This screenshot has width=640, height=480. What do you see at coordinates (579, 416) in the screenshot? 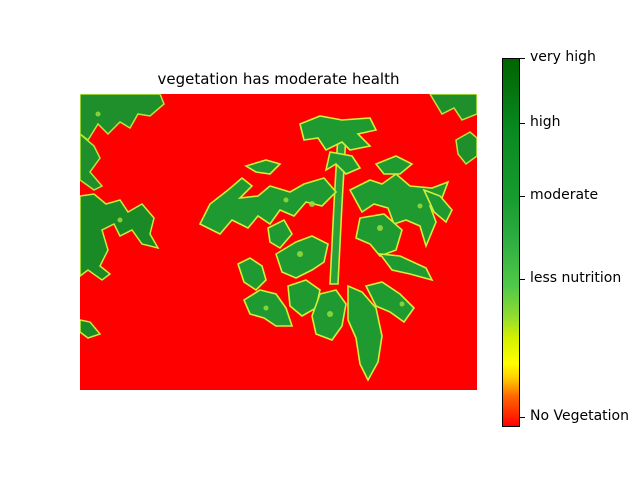
I see `colorbar-label-no-vegetation: No Vegetation` at bounding box center [579, 416].